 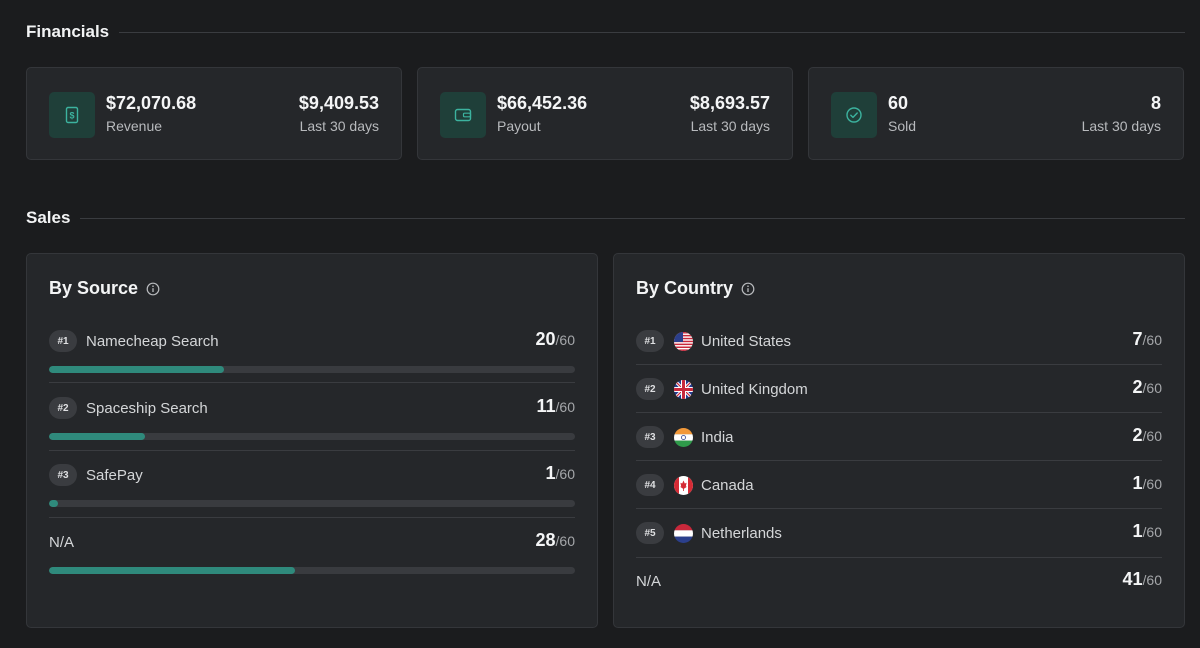 What do you see at coordinates (542, 103) in the screenshot?
I see `payout-total: $66,452.36` at bounding box center [542, 103].